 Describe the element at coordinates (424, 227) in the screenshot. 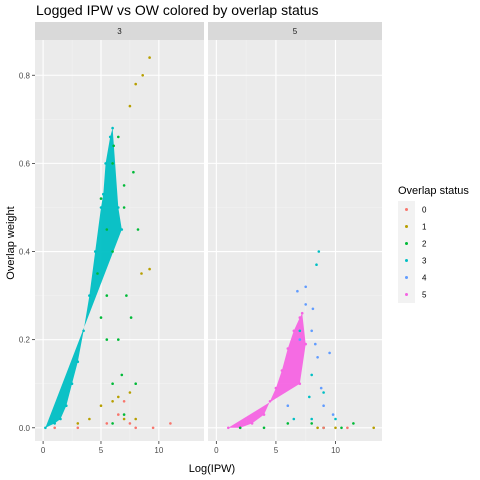

I see `legend-label: 1` at that location.